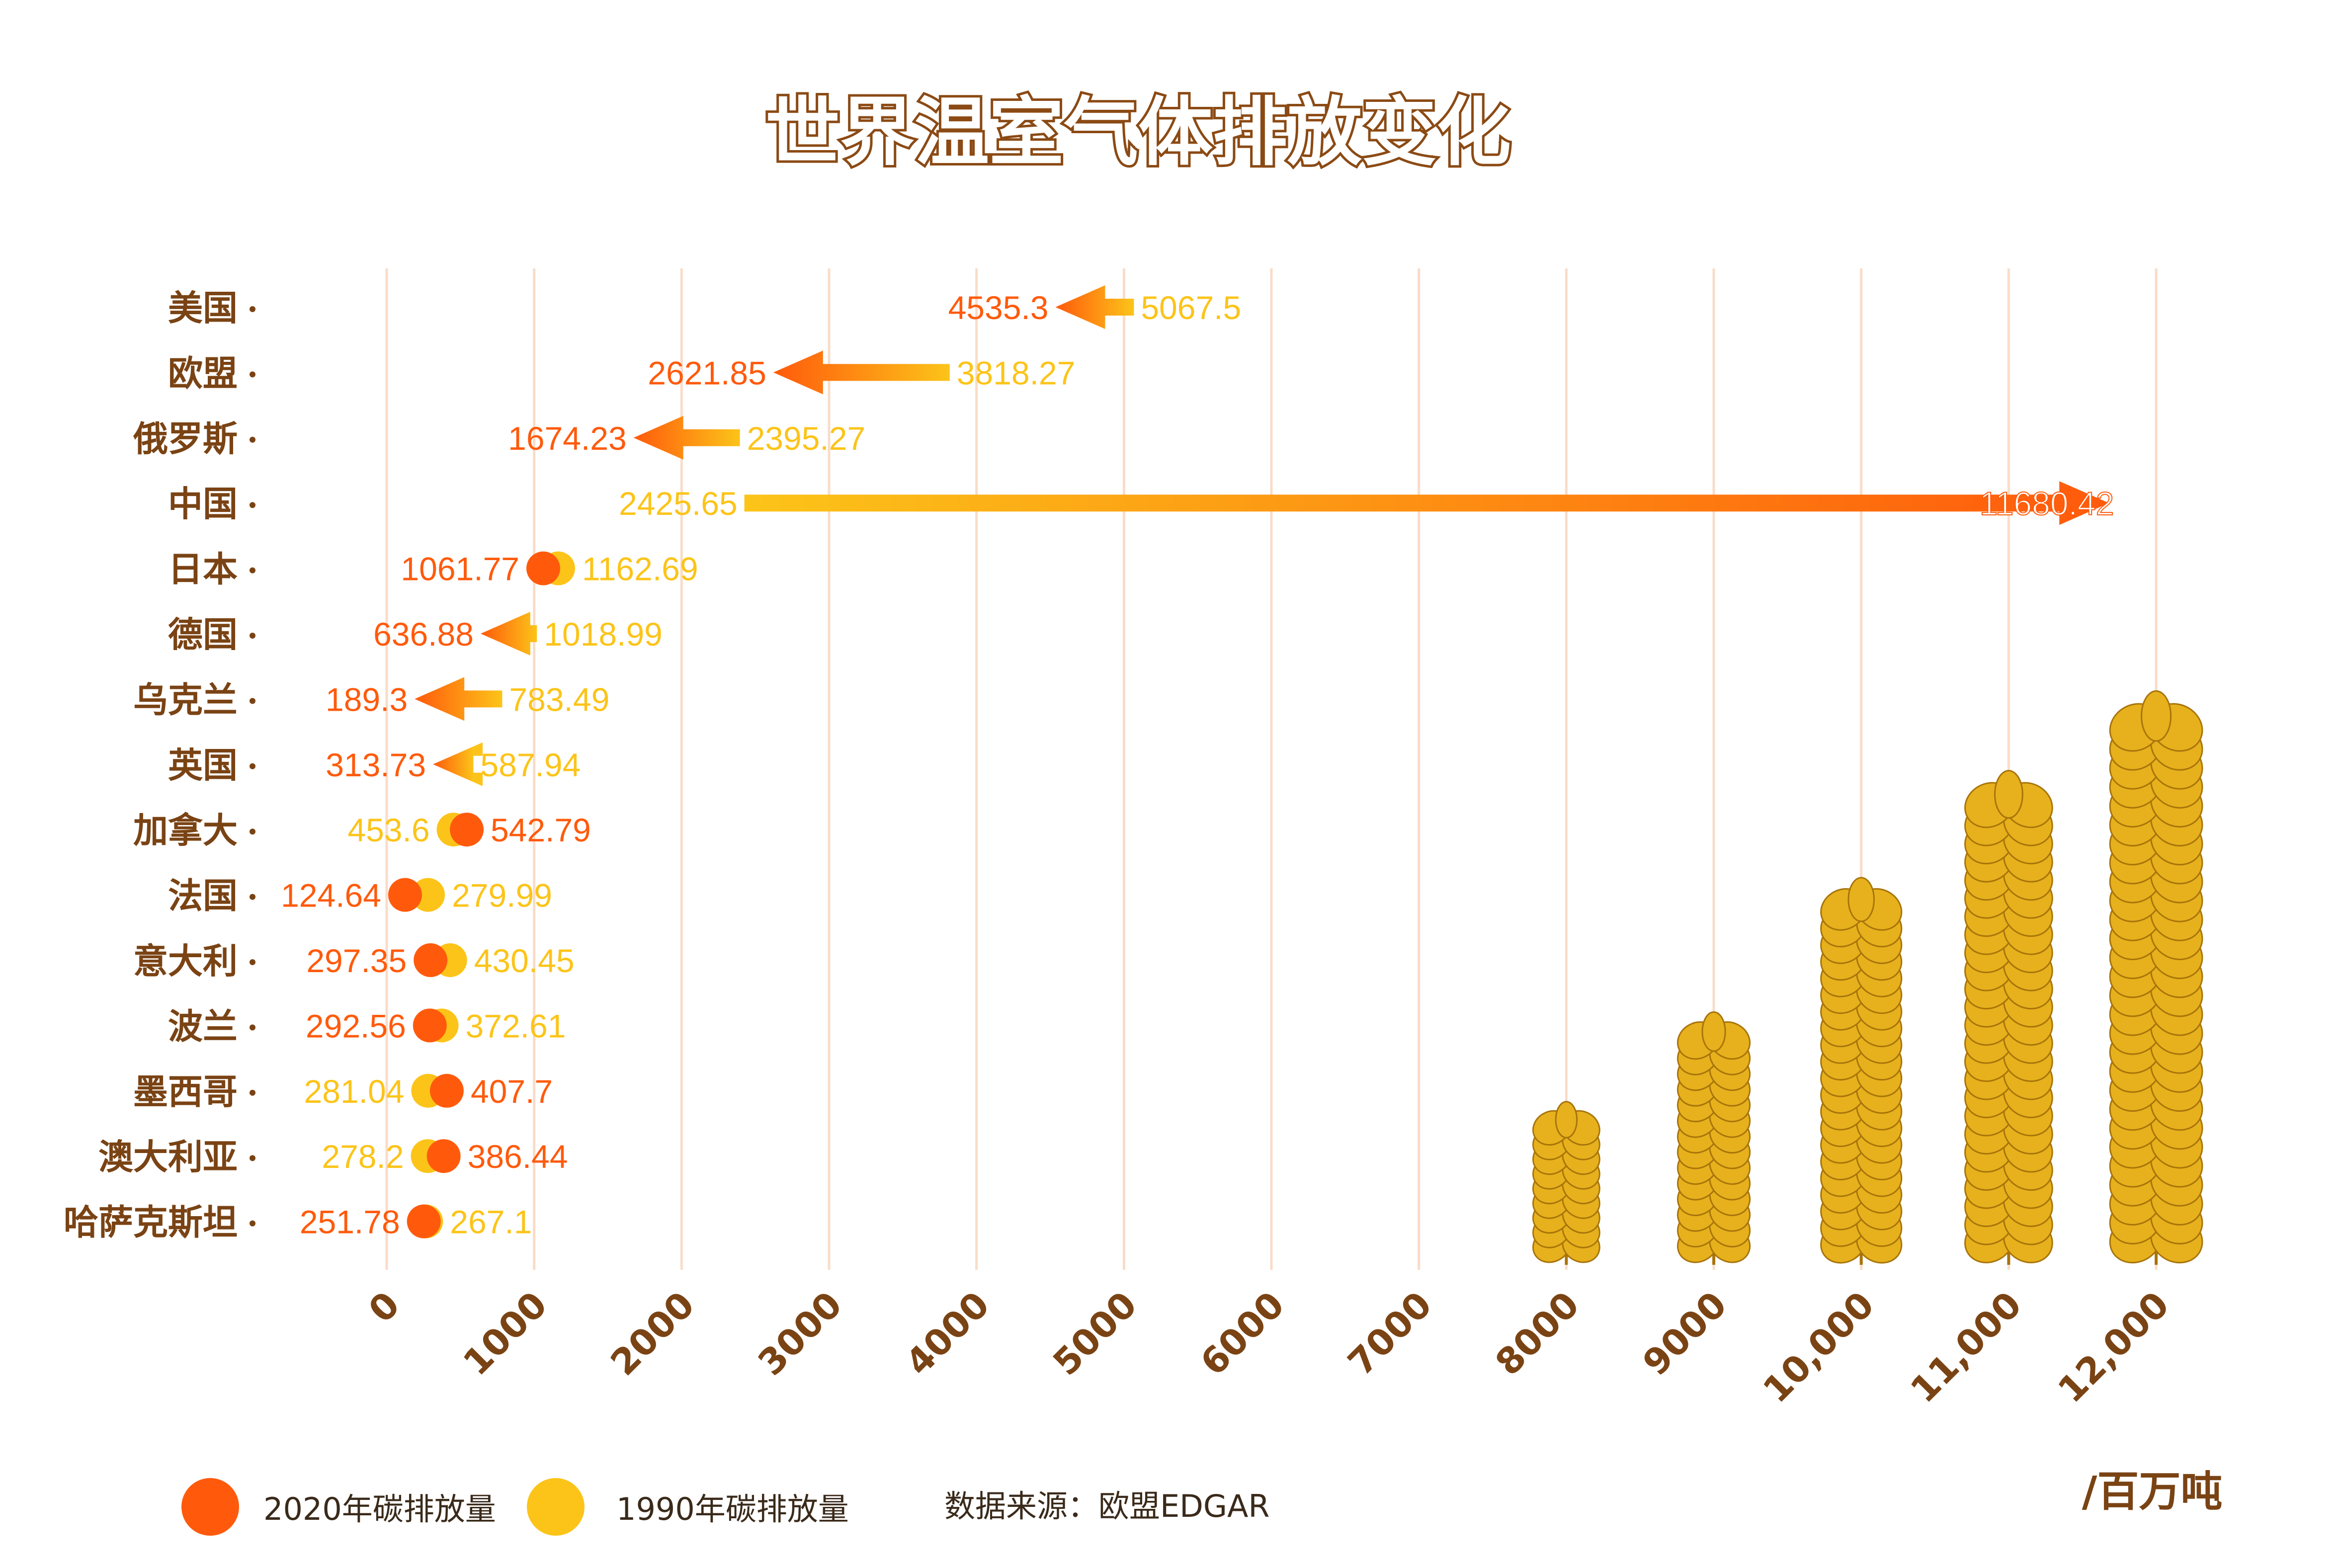  Describe the element at coordinates (505, 1334) in the screenshot. I see `x-tick-label: 1000` at that location.